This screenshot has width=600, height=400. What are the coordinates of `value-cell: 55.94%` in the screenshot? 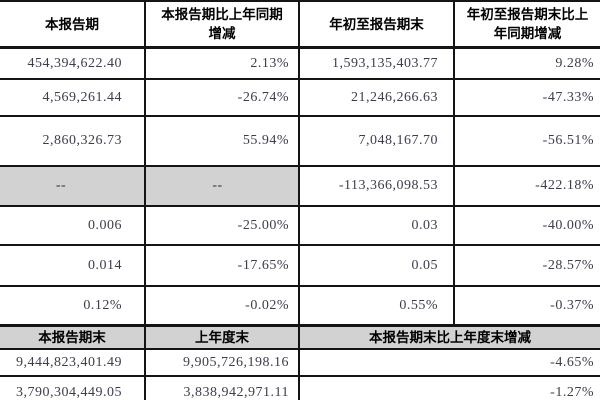 It's located at (221, 141).